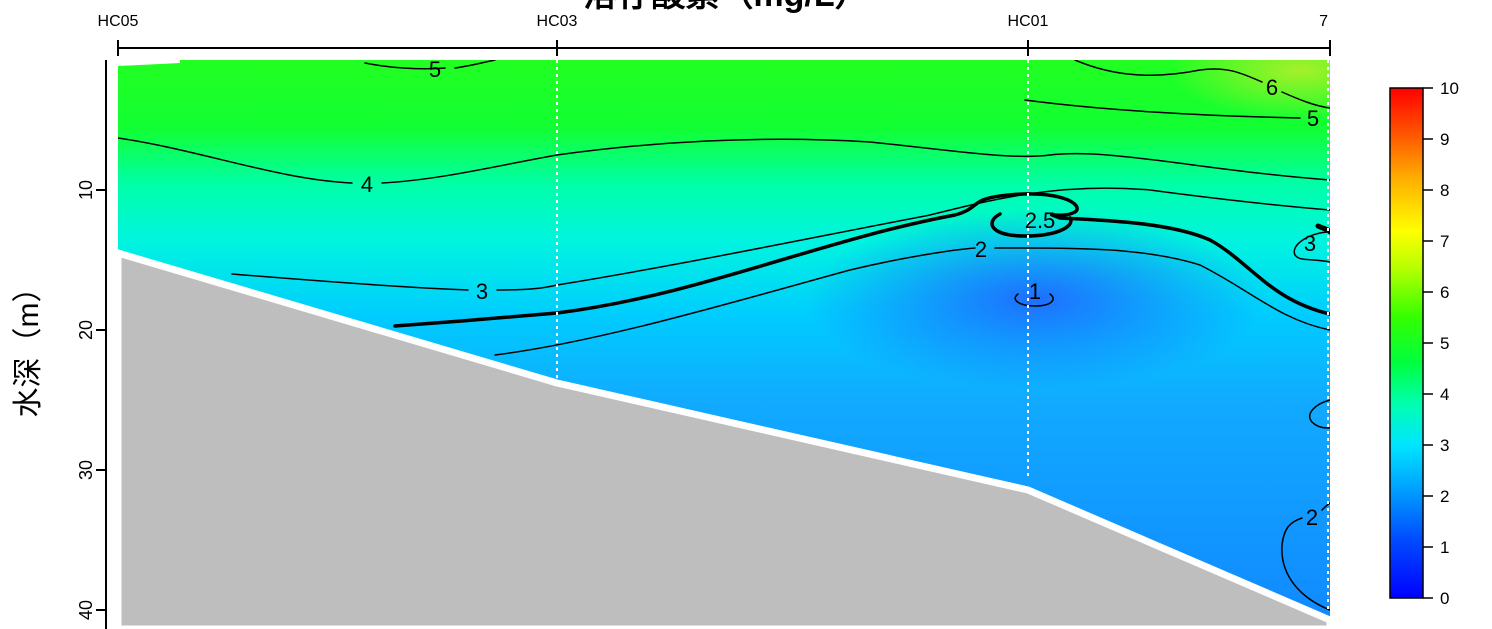  Describe the element at coordinates (1444, 445) in the screenshot. I see `colorbar-tick-label: 3` at that location.